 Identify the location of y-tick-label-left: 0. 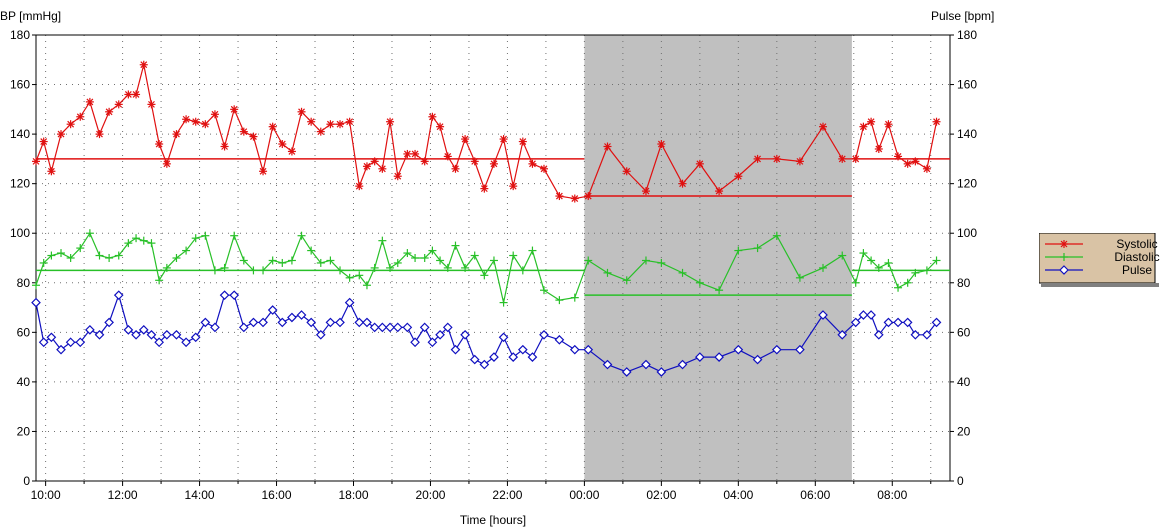
(26, 481).